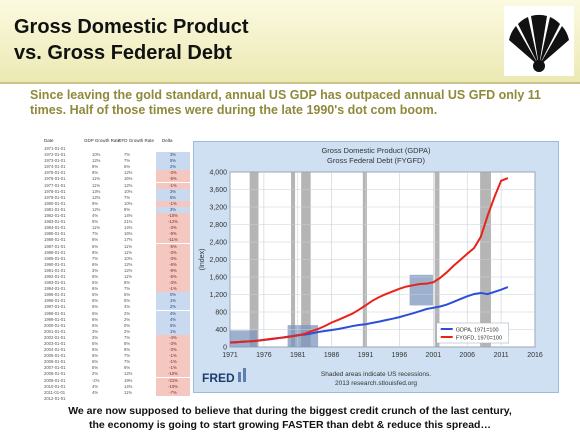 This screenshot has width=580, height=444. Describe the element at coordinates (173, 380) in the screenshot. I see `cell-delta: -21%` at that location.